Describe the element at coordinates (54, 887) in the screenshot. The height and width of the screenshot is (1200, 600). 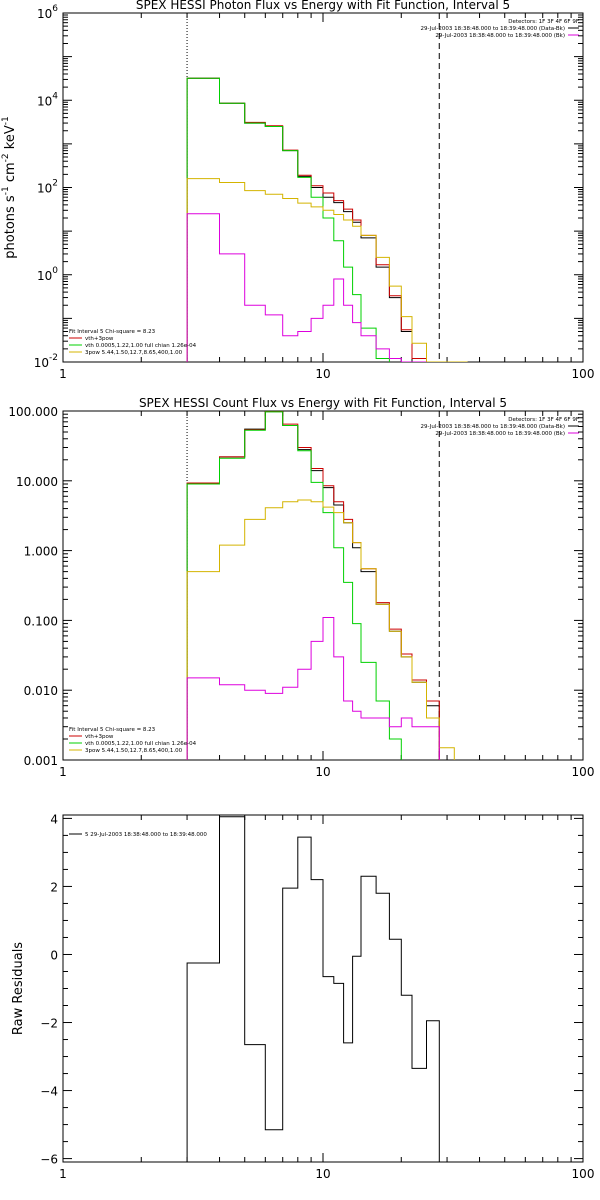
I see `y-tick-label: 2` at that location.